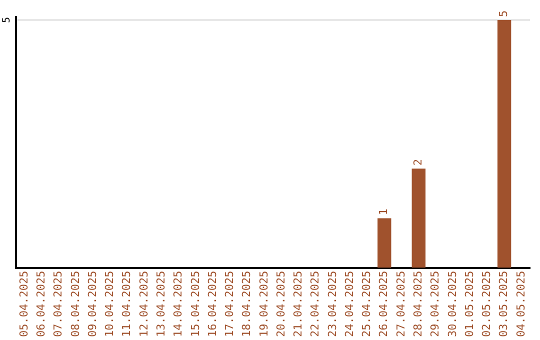  Describe the element at coordinates (367, 304) in the screenshot. I see `x-tick-label: 25.04.2025` at that location.